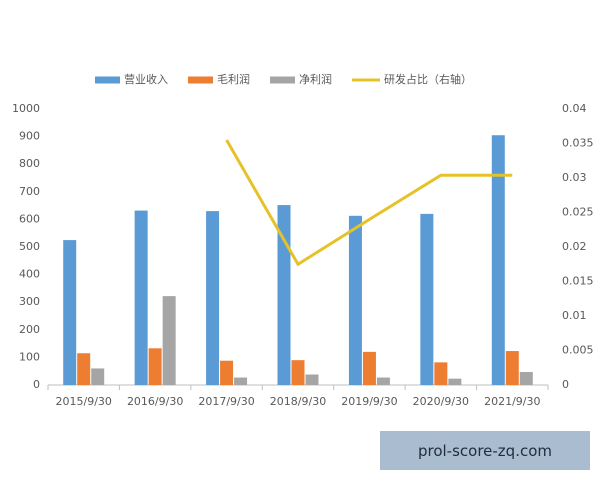 This screenshot has width=600, height=480. What do you see at coordinates (29, 301) in the screenshot?
I see `y-tick-label: 300` at bounding box center [29, 301].